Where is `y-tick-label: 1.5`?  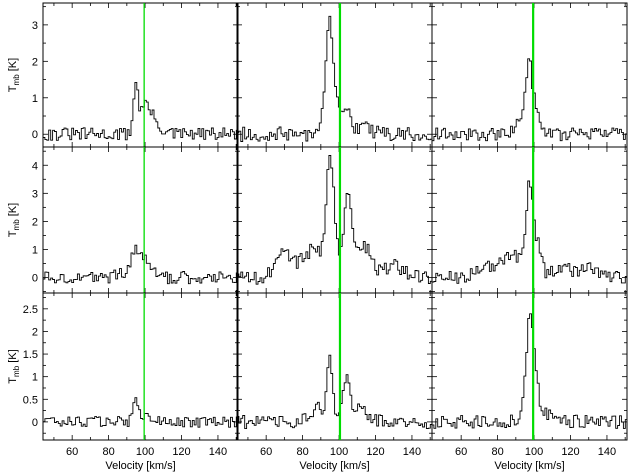
y-tick-label: 1.5 is located at coordinates (30, 355).